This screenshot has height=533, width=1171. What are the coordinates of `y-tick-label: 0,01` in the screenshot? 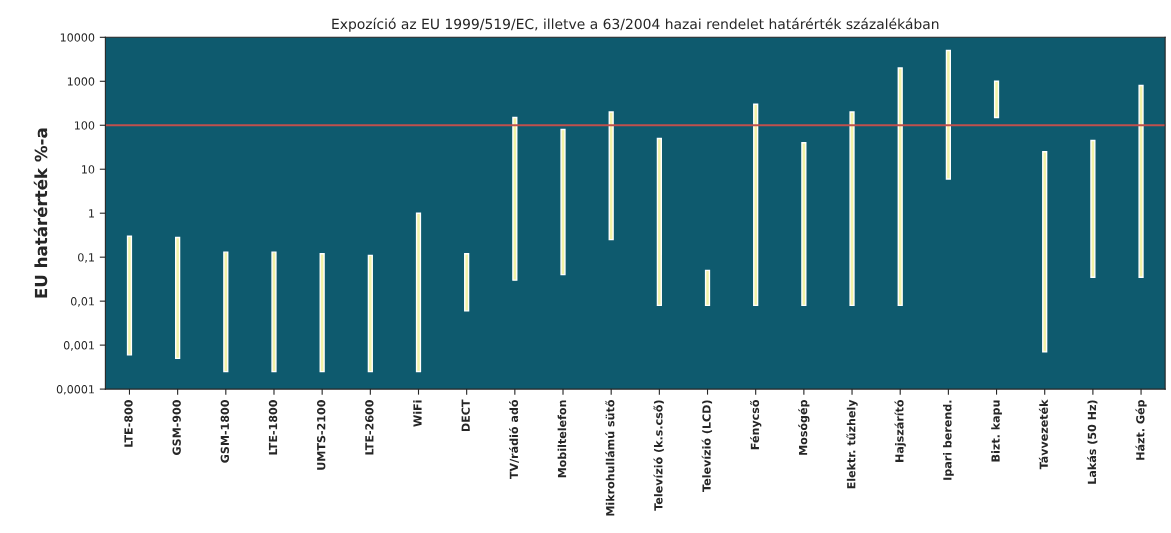 It's located at (82, 302).